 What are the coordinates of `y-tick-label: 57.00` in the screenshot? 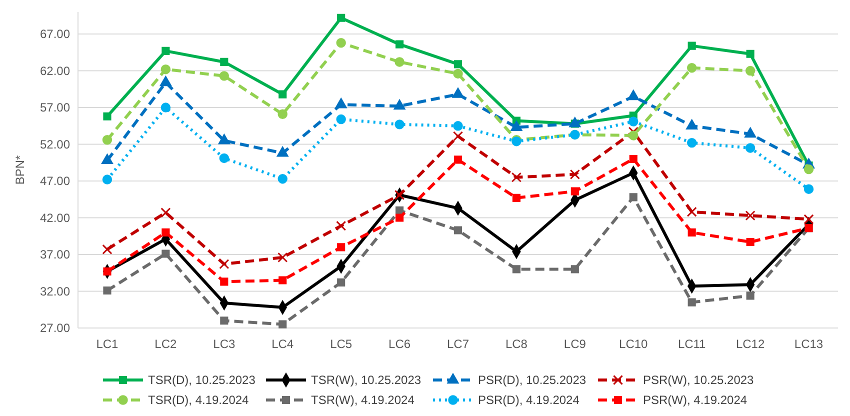 It's located at (55, 107).